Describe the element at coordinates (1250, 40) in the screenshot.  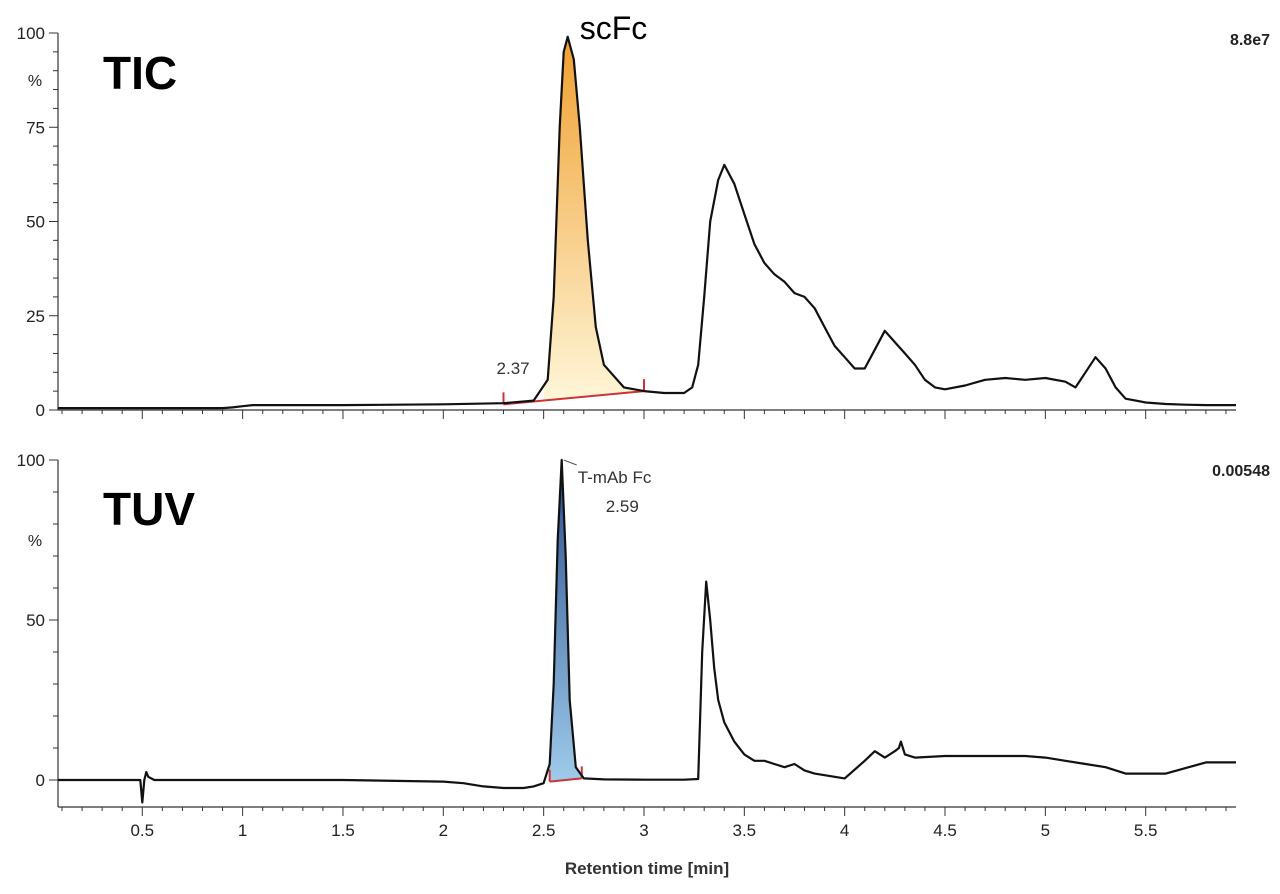
I see `tic-scale-label: 8.8e7` at that location.